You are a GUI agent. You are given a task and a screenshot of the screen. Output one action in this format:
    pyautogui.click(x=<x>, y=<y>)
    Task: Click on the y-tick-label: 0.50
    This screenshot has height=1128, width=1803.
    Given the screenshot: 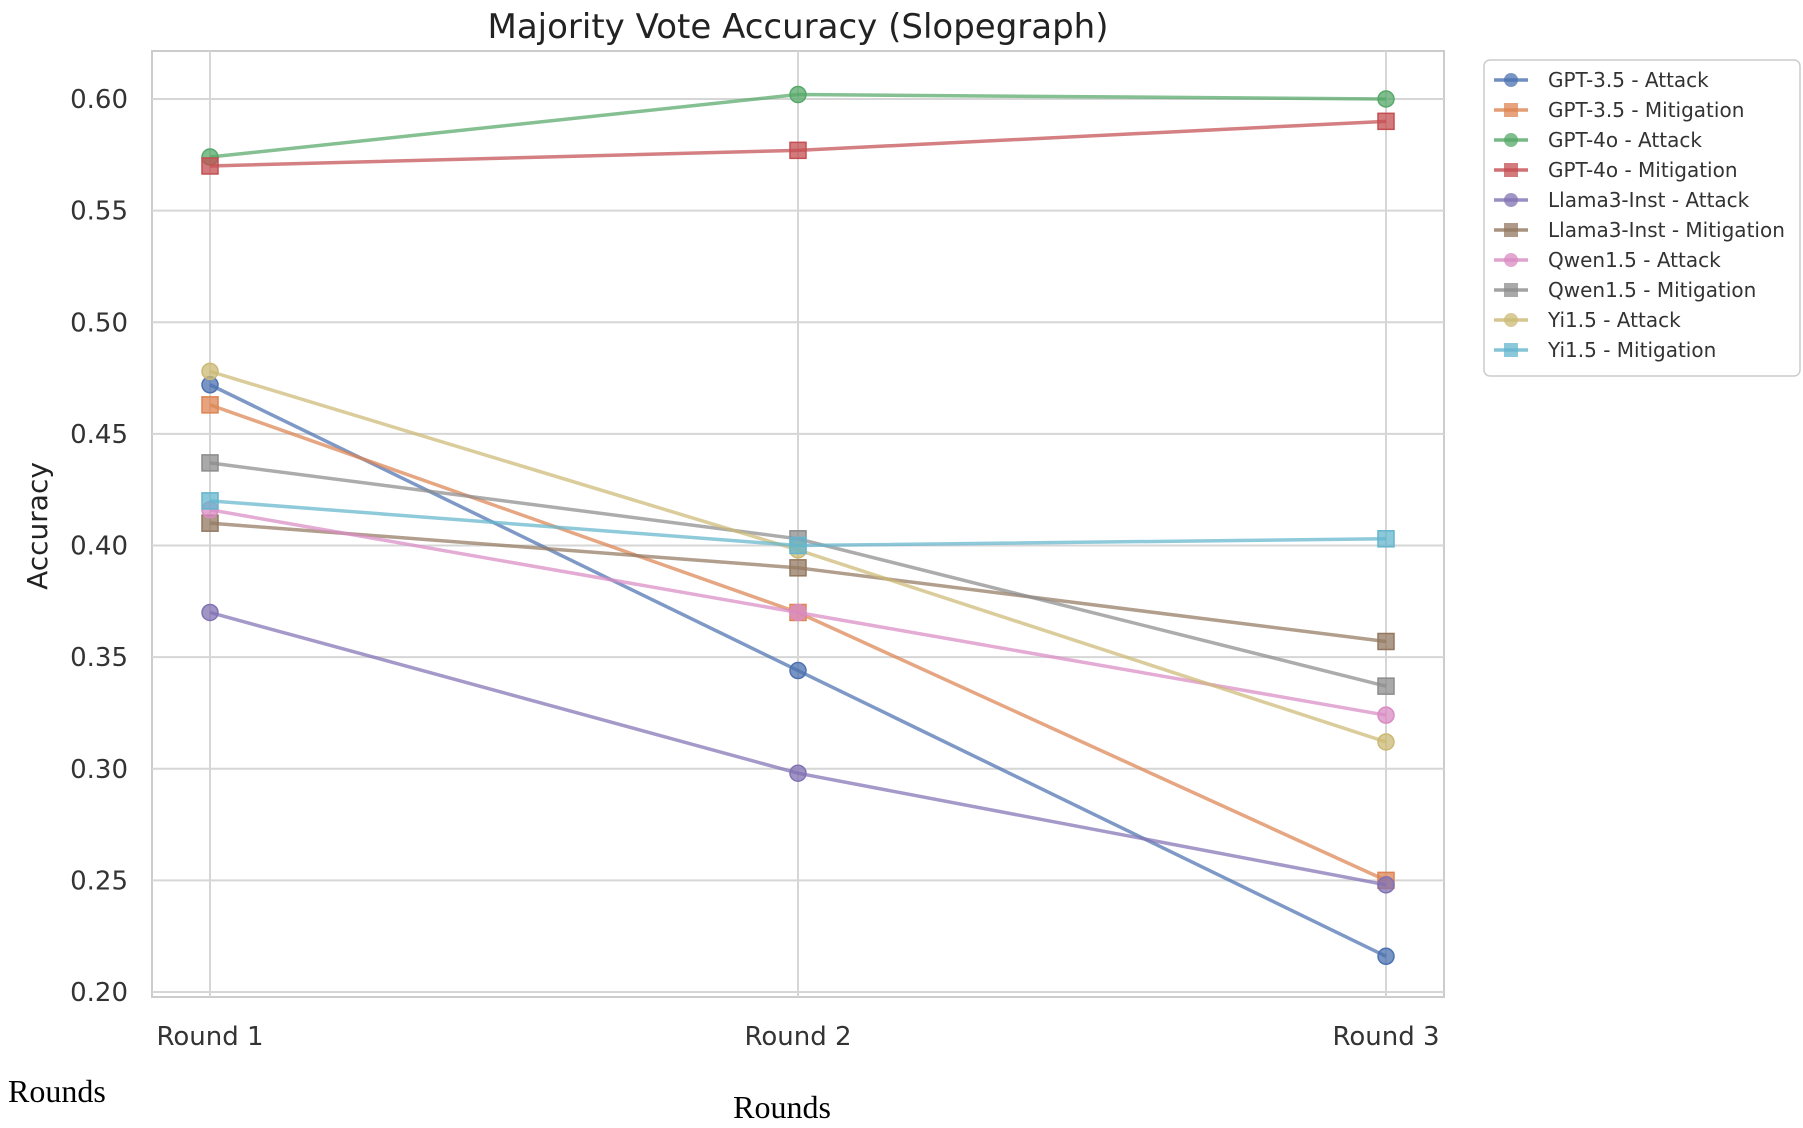 What is the action you would take?
    pyautogui.click(x=99, y=323)
    